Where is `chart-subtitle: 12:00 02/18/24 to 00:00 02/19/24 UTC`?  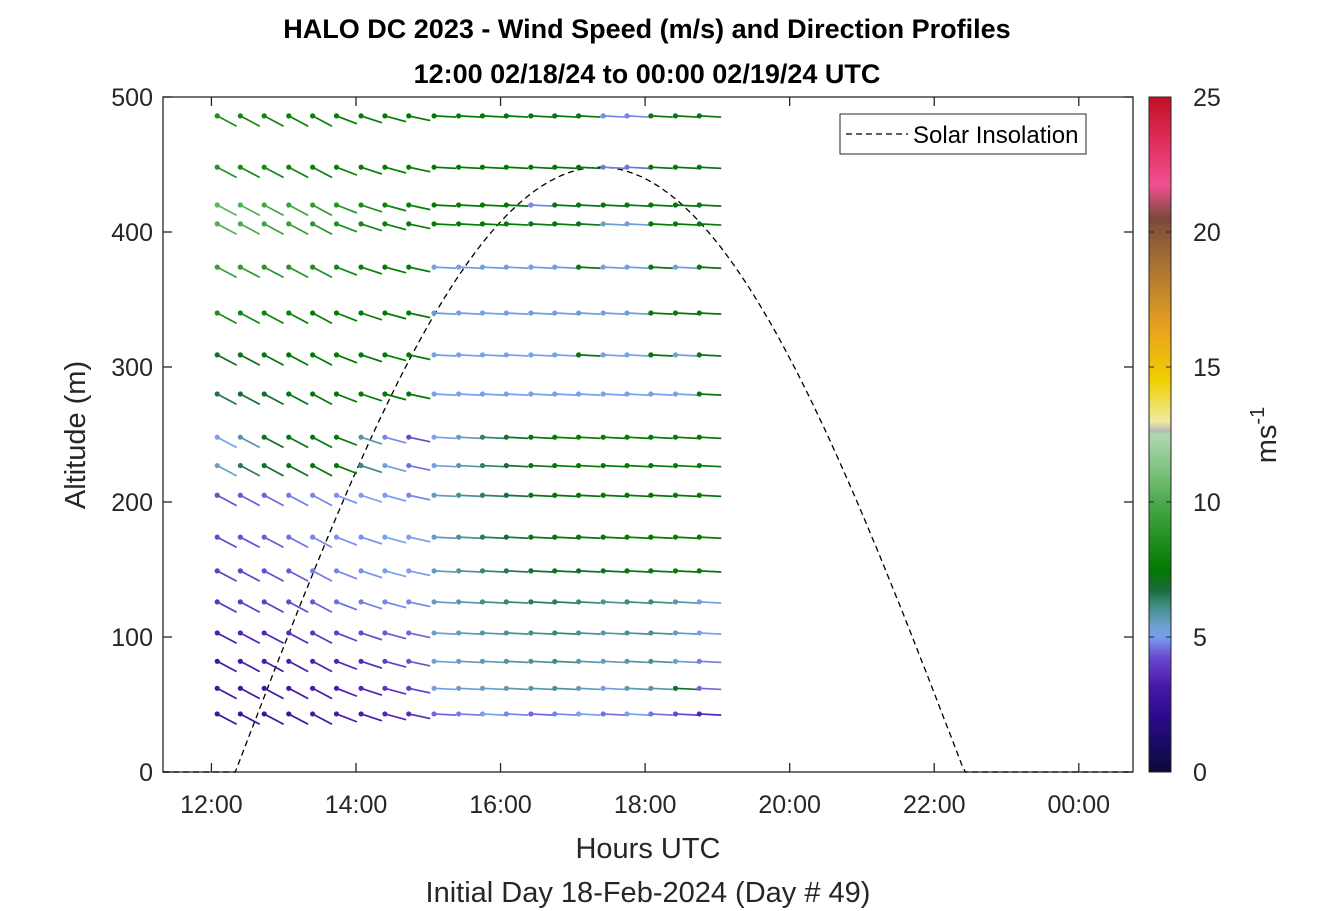 chart-subtitle: 12:00 02/18/24 to 00:00 02/19/24 UTC is located at coordinates (647, 74).